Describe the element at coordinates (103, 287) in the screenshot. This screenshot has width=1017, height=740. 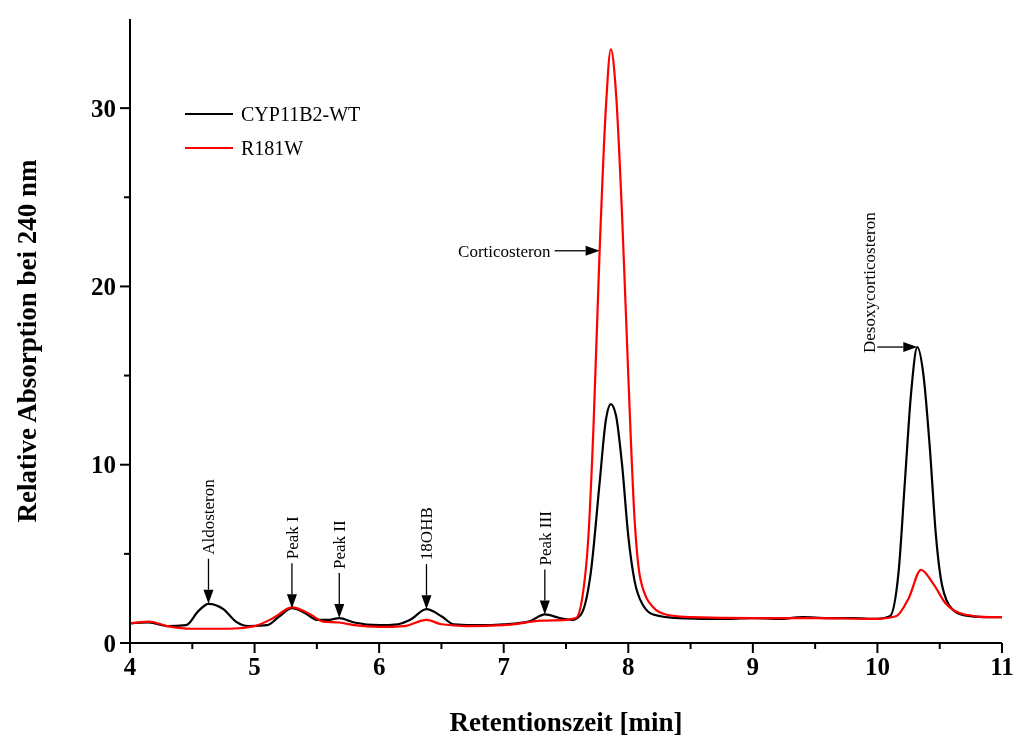
I see `y-tick-label: 20` at that location.